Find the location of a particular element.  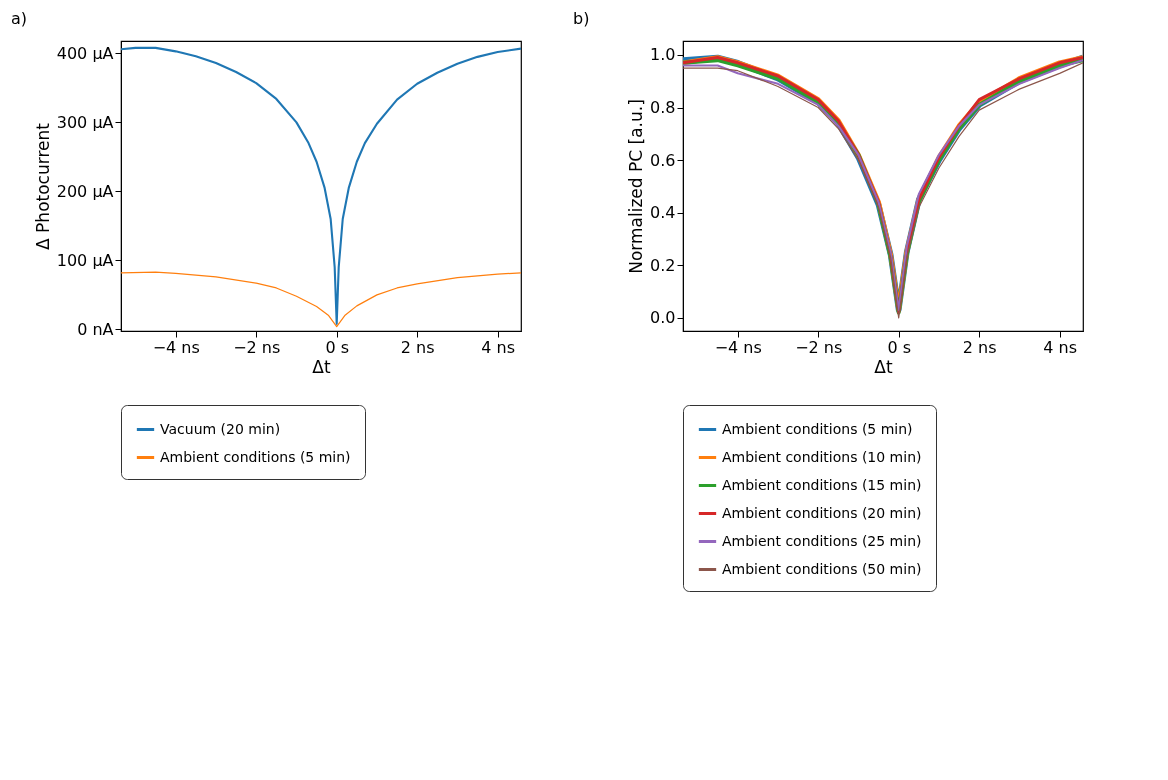

legend-label: Vacuum (20 min) is located at coordinates (220, 428).